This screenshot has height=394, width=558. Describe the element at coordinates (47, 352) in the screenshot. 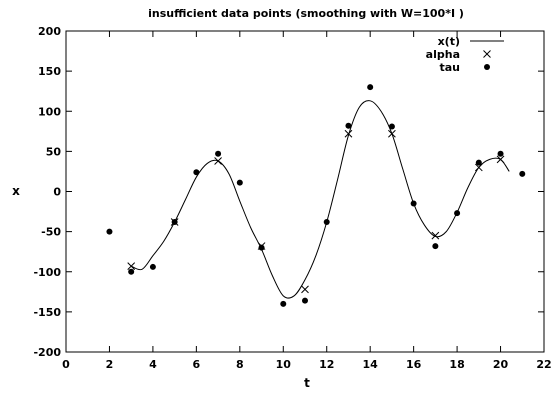

I see `y-tick-label: -200` at that location.